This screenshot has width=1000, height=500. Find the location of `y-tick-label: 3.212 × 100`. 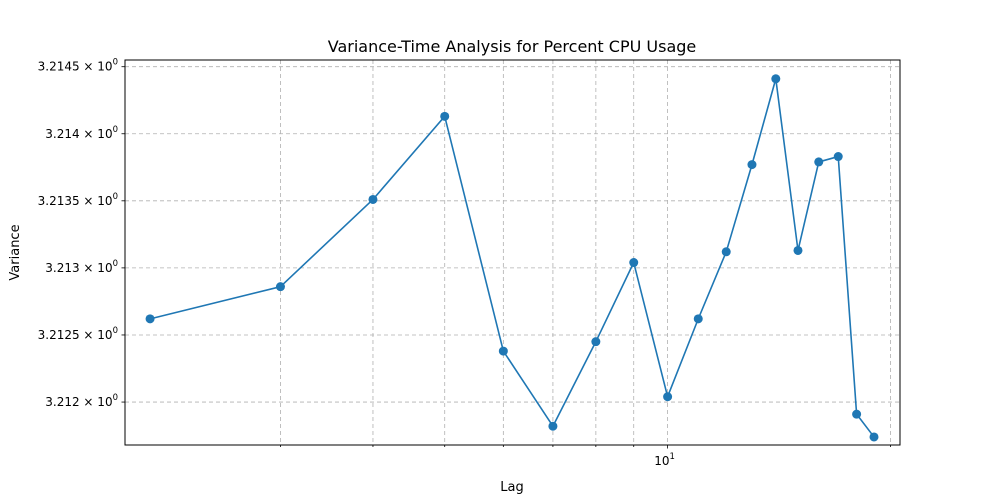

y-tick-label: 3.212 × 100 is located at coordinates (81, 401).